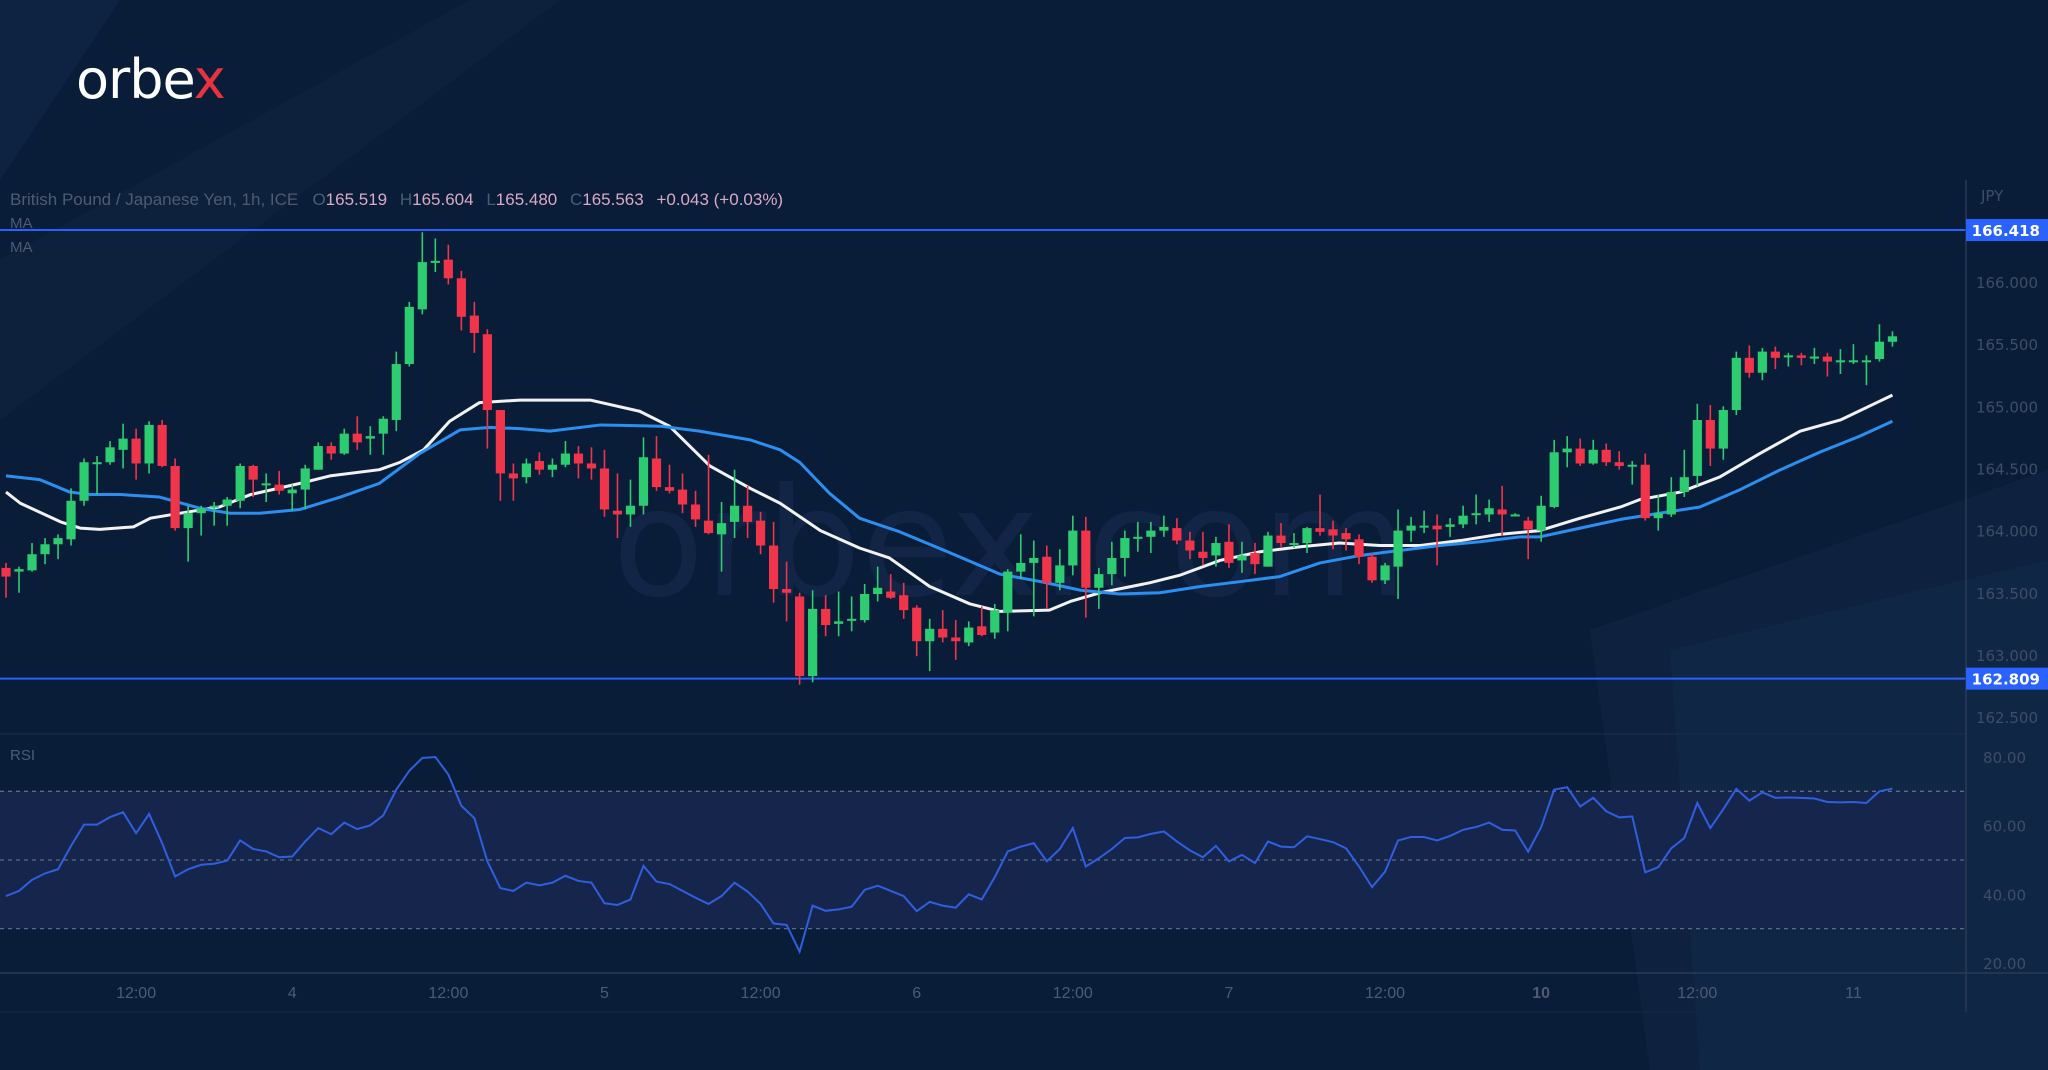  What do you see at coordinates (983, 860) in the screenshot?
I see `rsi-band` at bounding box center [983, 860].